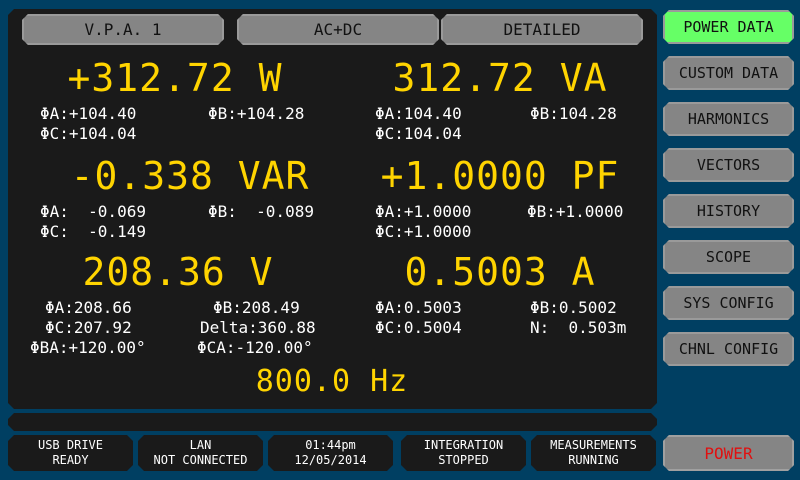 The height and width of the screenshot is (480, 800). Describe the element at coordinates (728, 73) in the screenshot. I see `menu-custom-data: CUSTOM DATA` at that location.